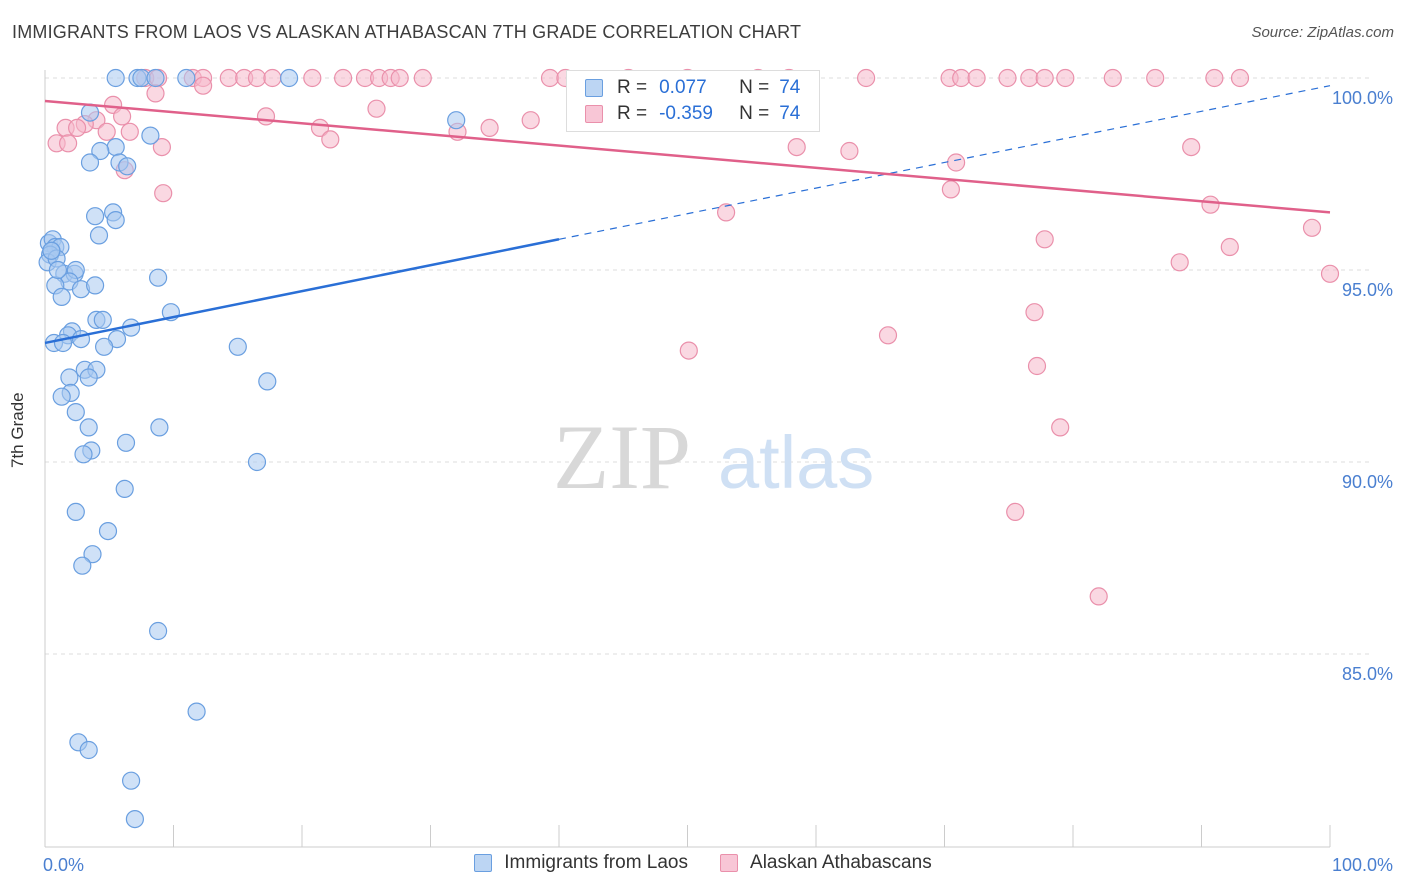 The height and width of the screenshot is (892, 1406). What do you see at coordinates (1362, 98) in the screenshot?
I see `y-tick-label: 100.0%` at bounding box center [1362, 98].